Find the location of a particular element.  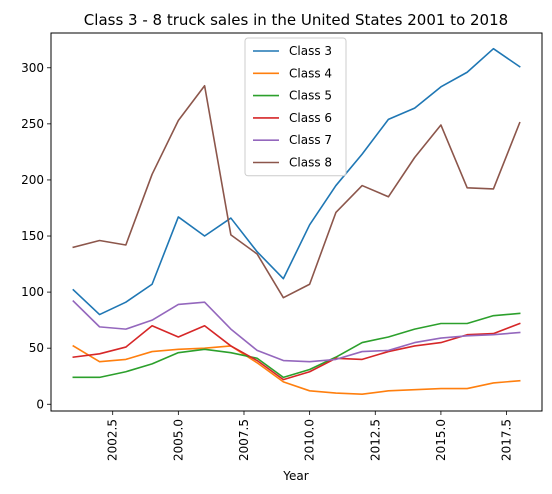

y-tick-label: 300 is located at coordinates (32, 68).